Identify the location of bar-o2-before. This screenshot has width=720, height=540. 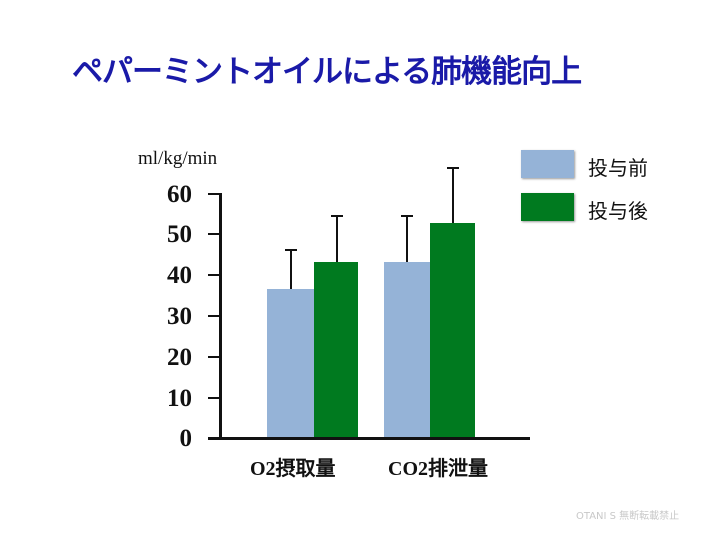
(290, 363).